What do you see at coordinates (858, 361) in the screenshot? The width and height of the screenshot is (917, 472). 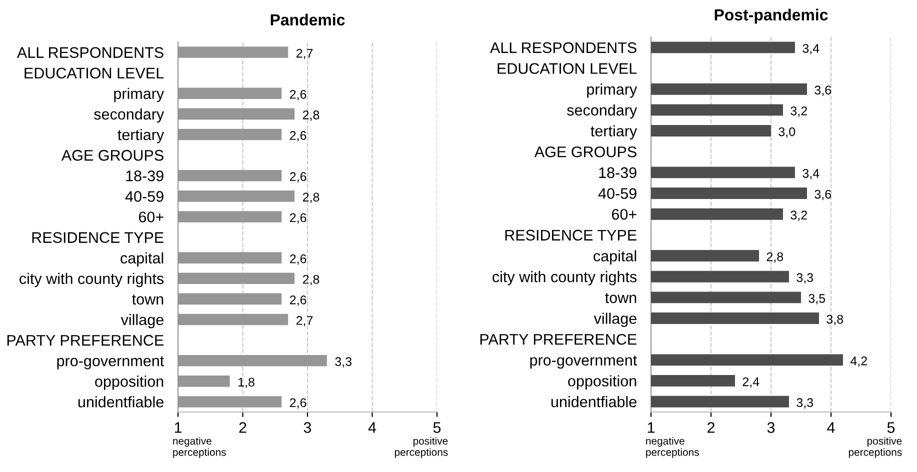 I see `data-label: 4,2` at bounding box center [858, 361].